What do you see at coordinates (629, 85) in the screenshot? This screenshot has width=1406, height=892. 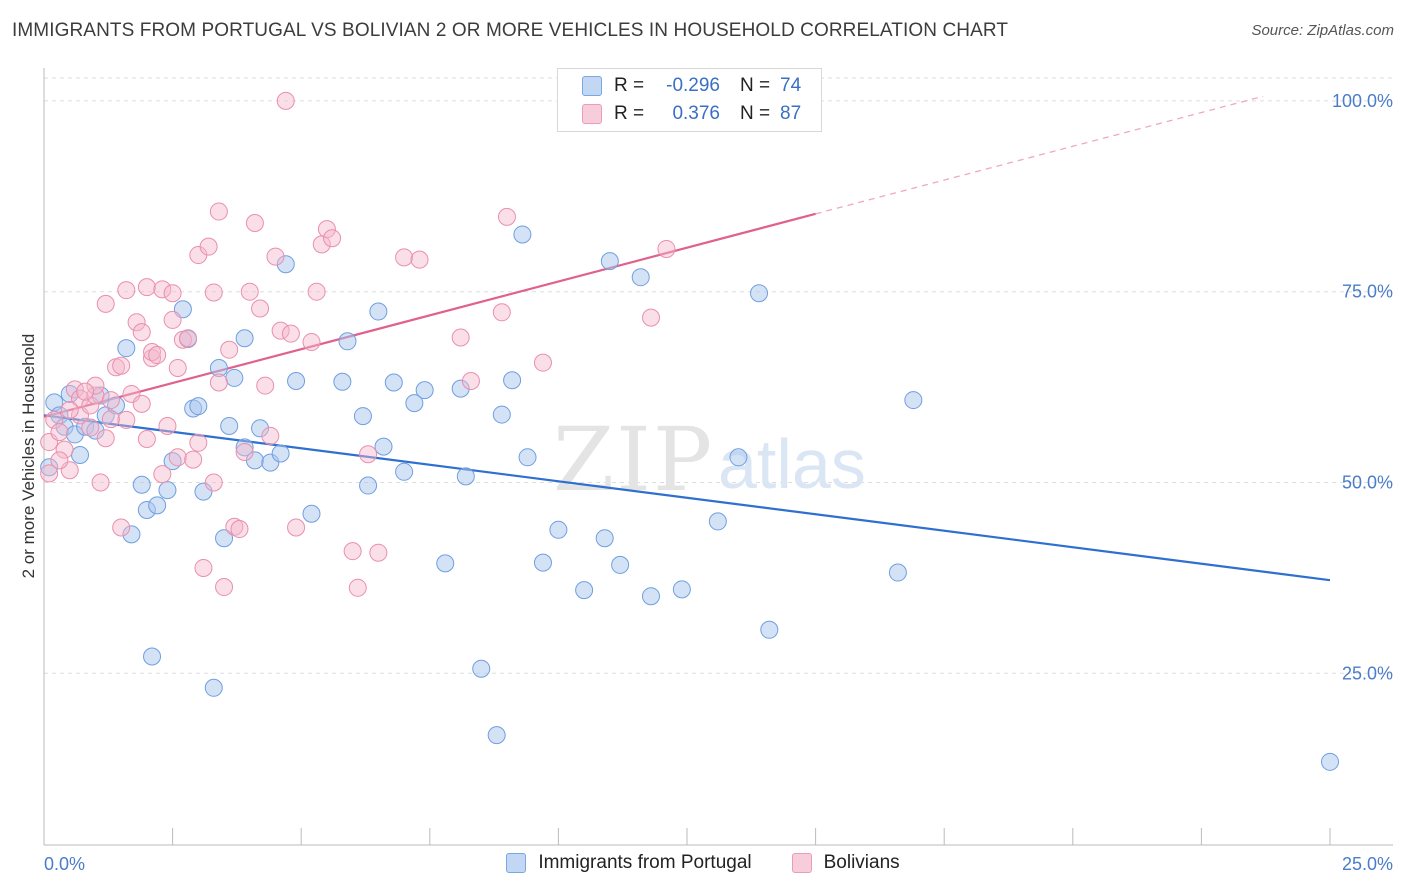 I see `legend-r-label: R =` at bounding box center [629, 85].